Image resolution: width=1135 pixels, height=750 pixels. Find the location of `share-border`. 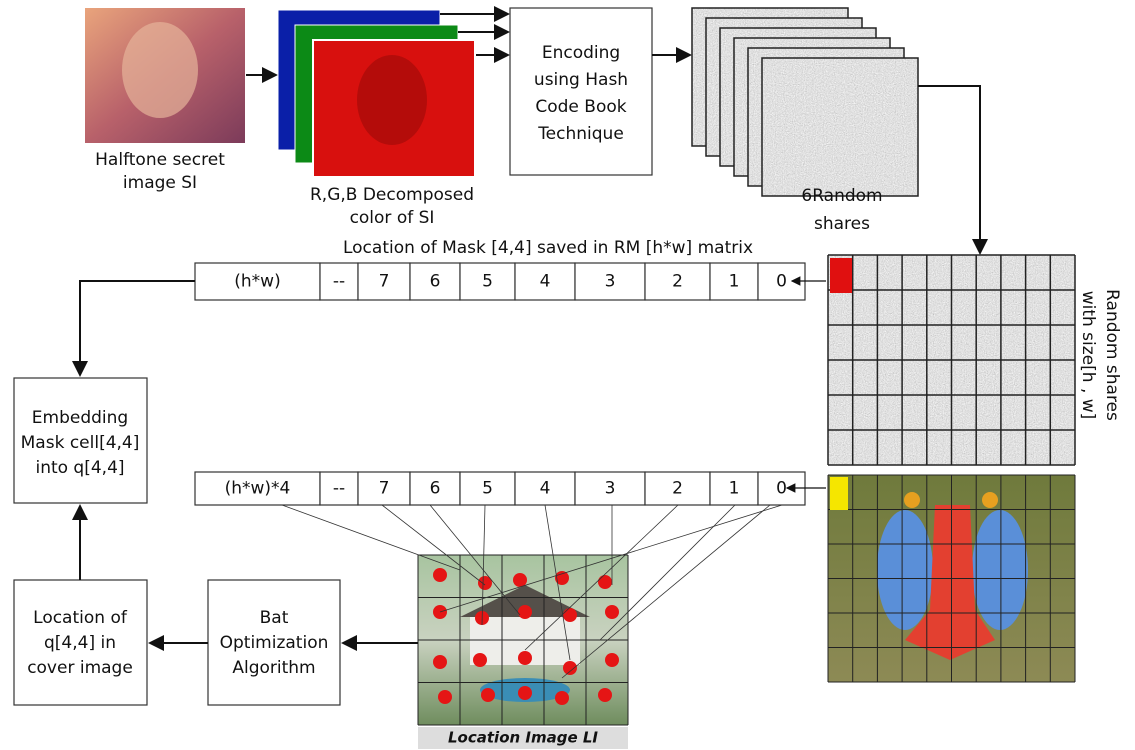

share-border is located at coordinates (840, 127).